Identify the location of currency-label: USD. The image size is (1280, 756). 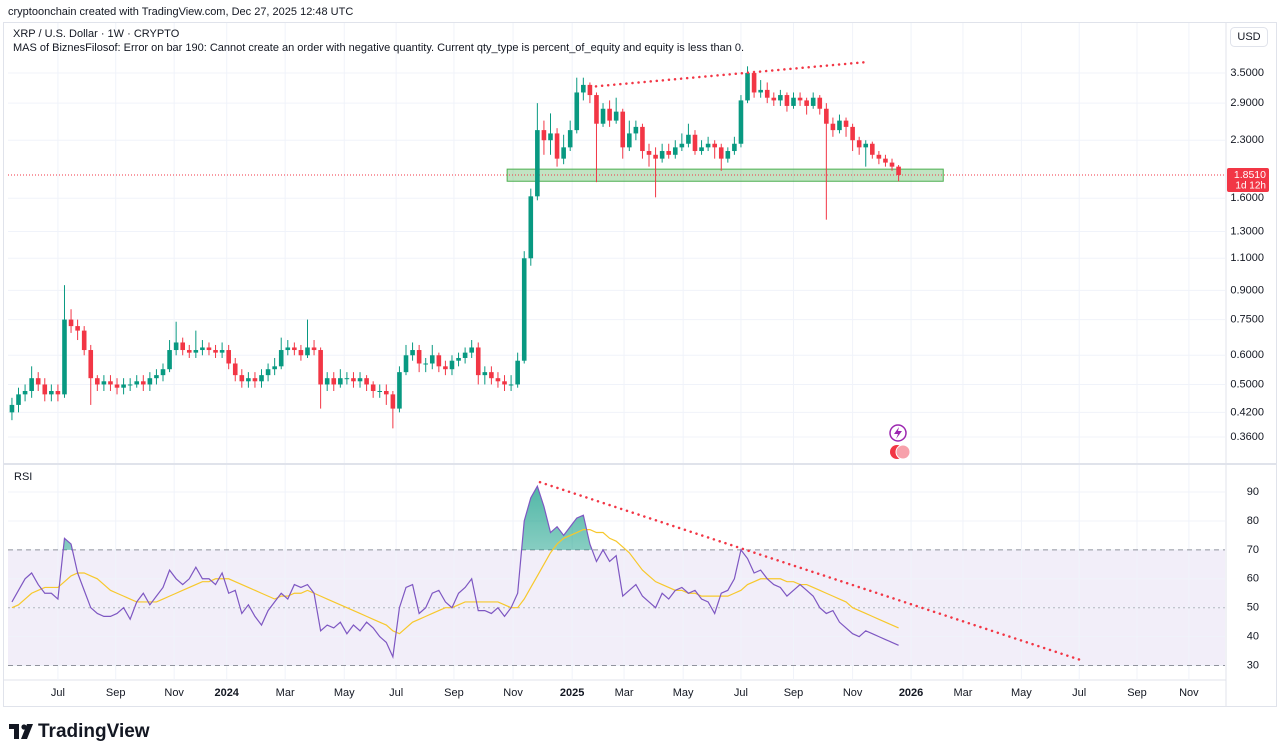
(1248, 37).